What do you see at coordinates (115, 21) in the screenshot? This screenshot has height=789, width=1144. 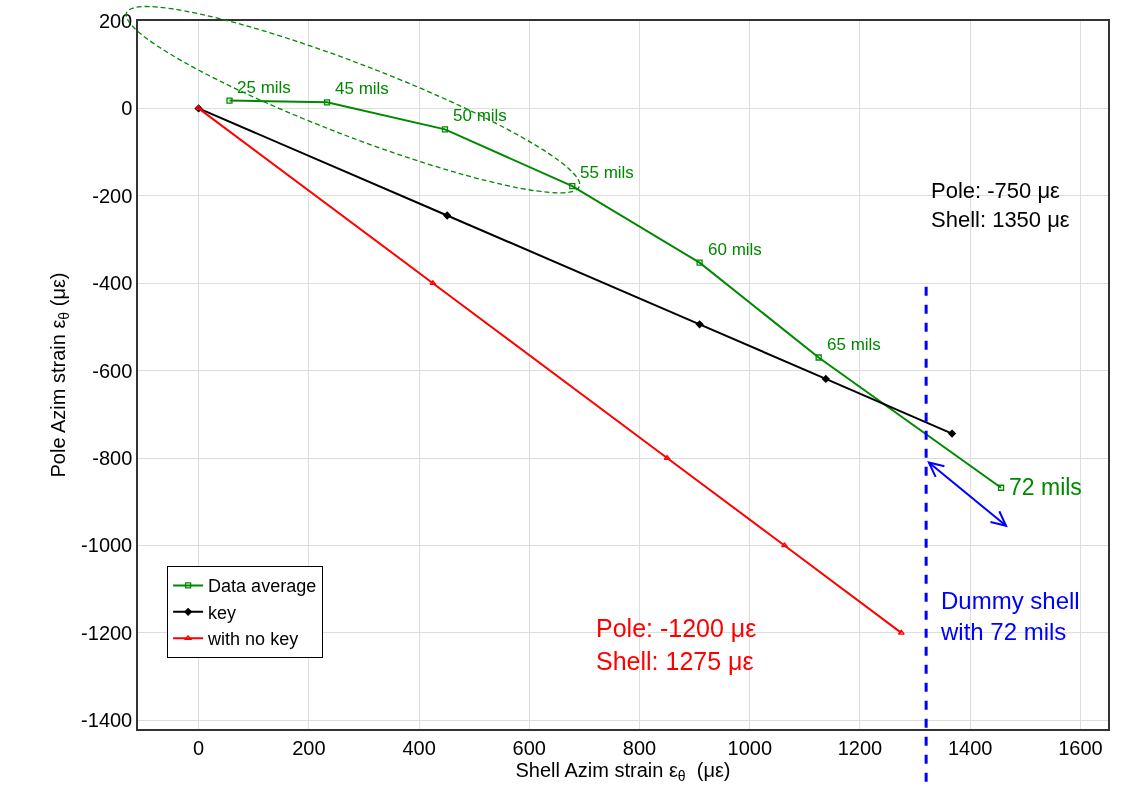 I see `y-tick-label: 200` at bounding box center [115, 21].